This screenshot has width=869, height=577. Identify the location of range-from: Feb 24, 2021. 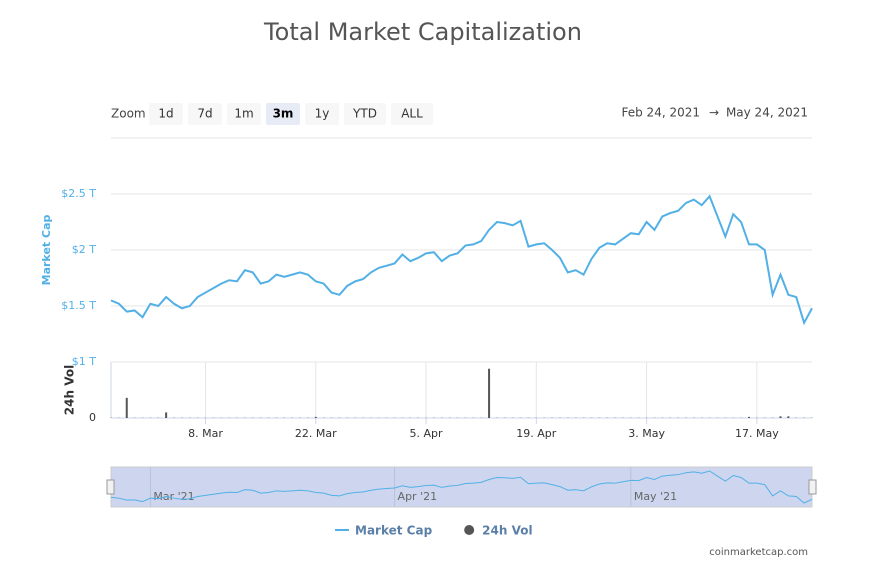
(661, 113).